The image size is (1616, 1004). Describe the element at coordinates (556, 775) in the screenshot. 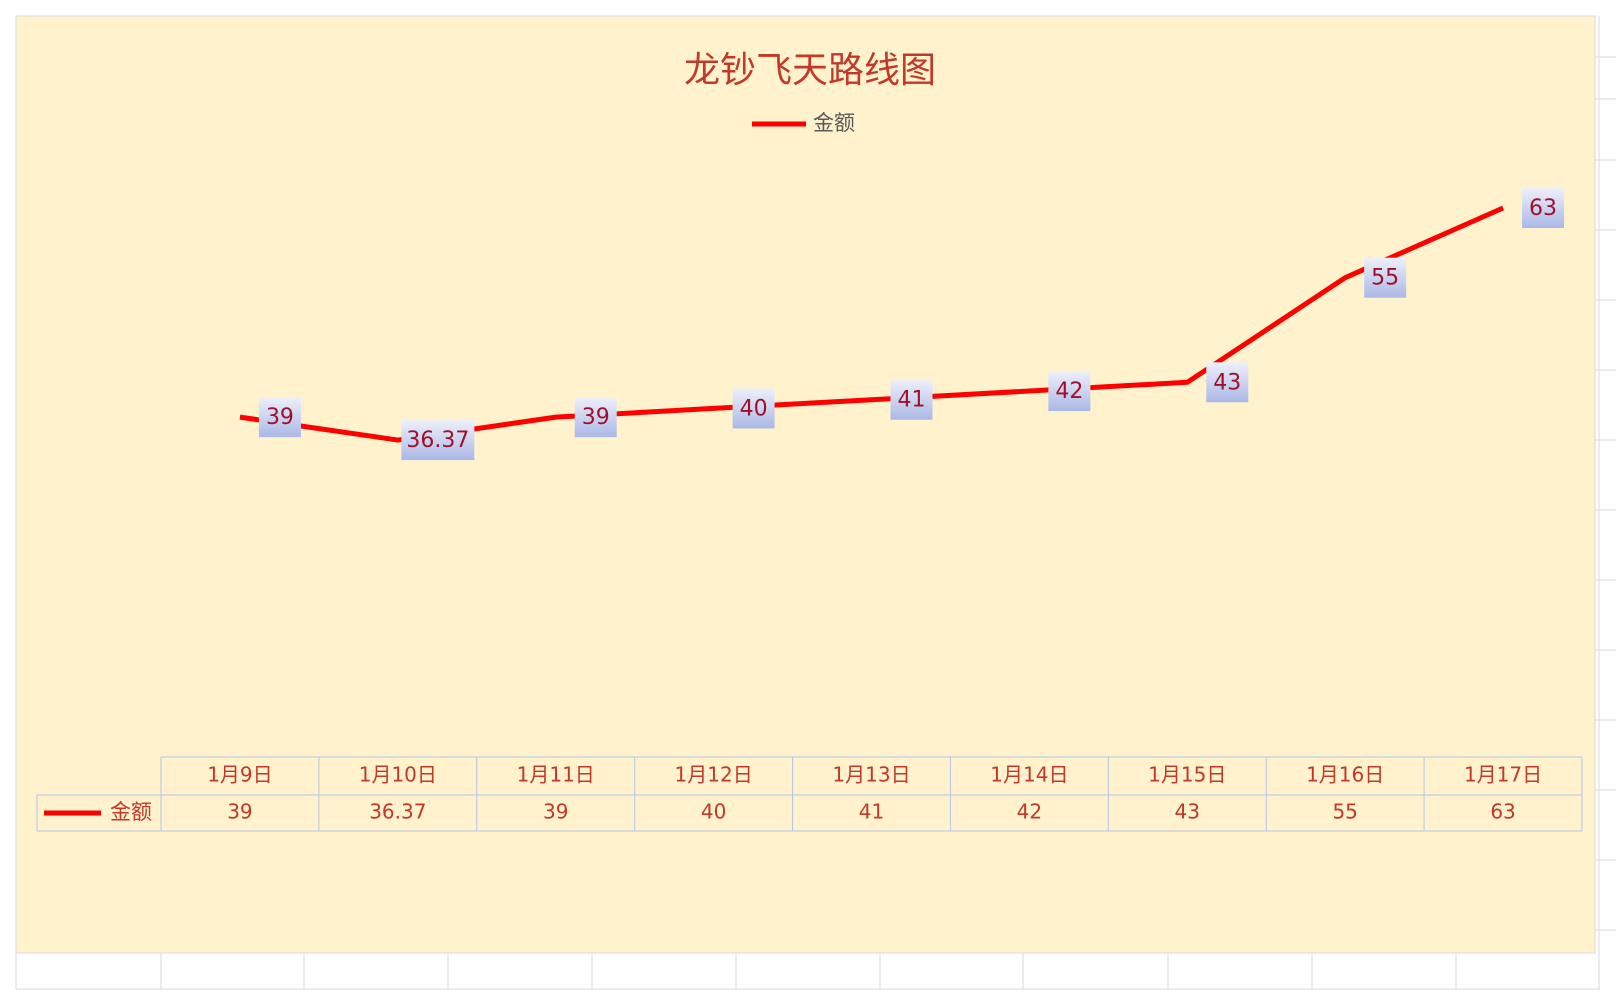

I see `x-tick-label: 1月11日` at that location.